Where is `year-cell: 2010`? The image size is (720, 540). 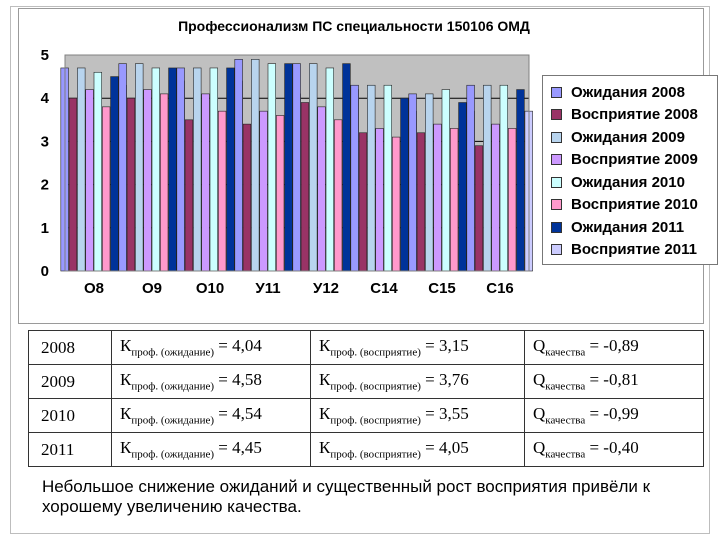
year-cell: 2010 is located at coordinates (70, 415).